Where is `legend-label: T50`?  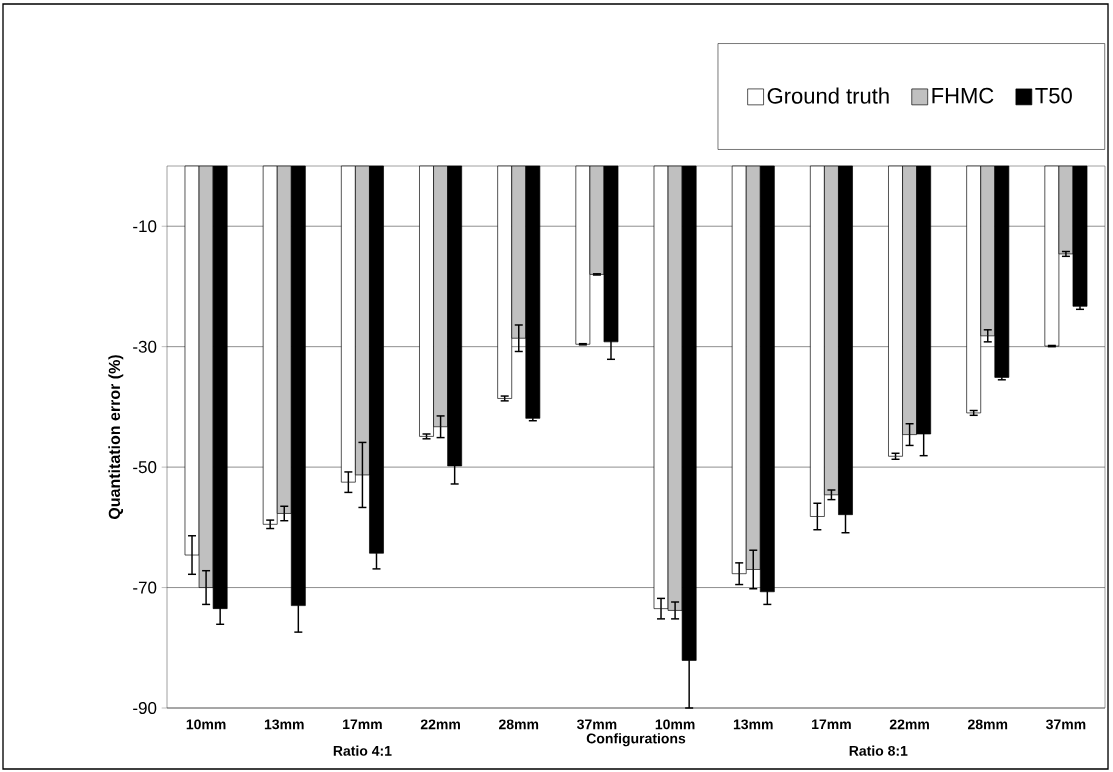 legend-label: T50 is located at coordinates (1053, 95).